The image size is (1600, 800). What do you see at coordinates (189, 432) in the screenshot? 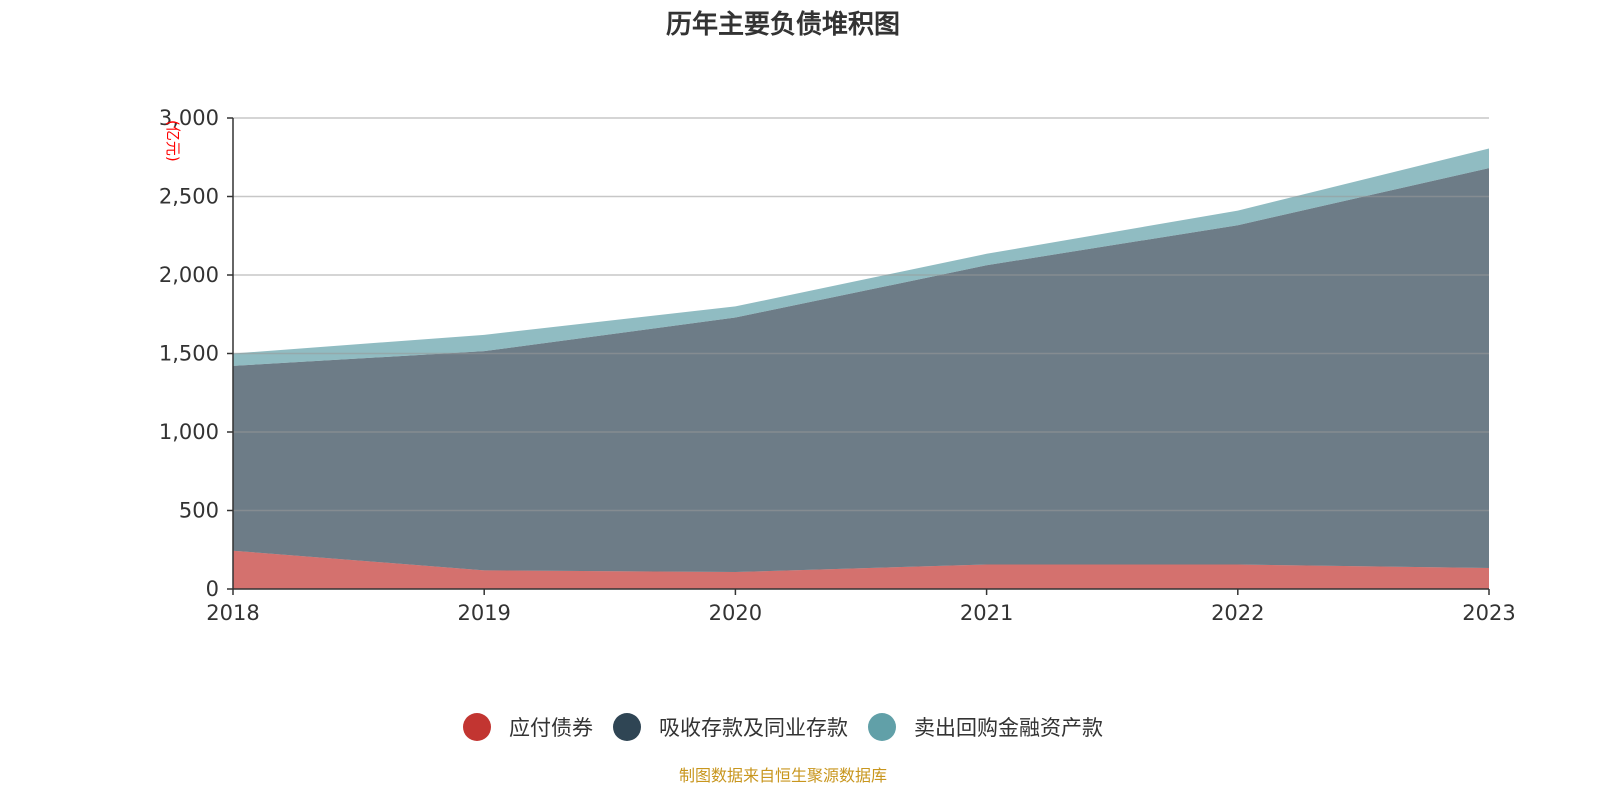
I see `y-tick-label: 1,000` at bounding box center [189, 432].